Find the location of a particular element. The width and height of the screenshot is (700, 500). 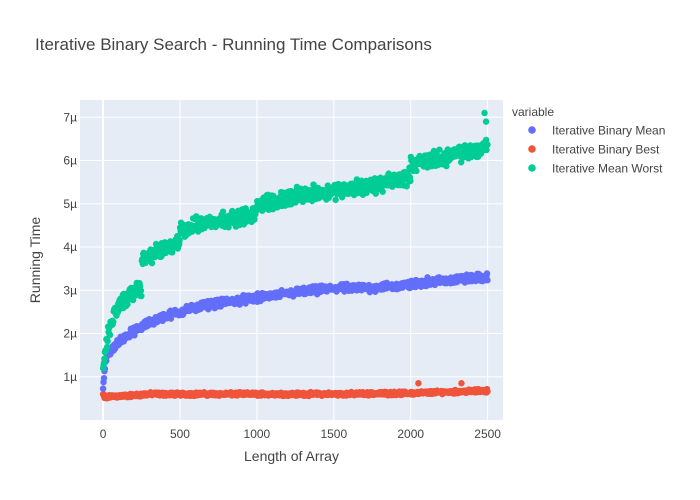

y-axis-ticks: 1µ 2µ 3µ 4µ 5µ 6µ 7µ is located at coordinates (70, 246).